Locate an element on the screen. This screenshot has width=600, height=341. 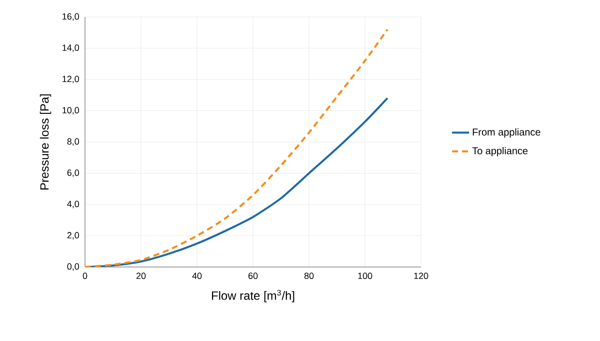
y-tick-label: 14,0 is located at coordinates (71, 48).